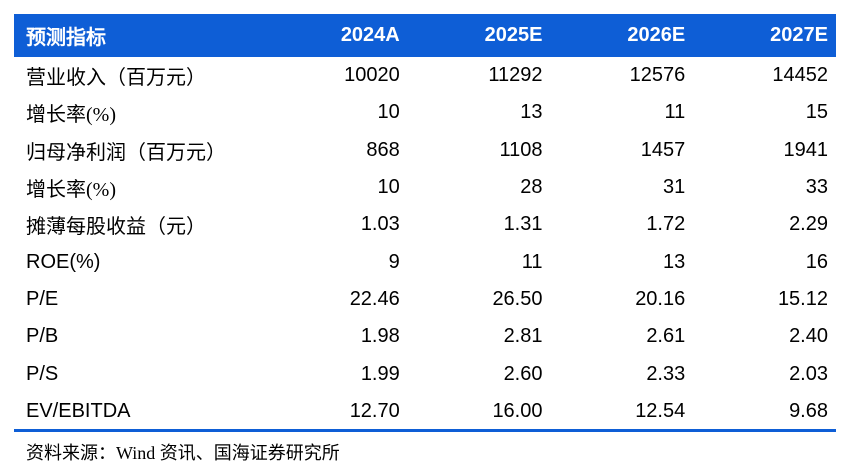 Image resolution: width=848 pixels, height=474 pixels. I want to click on cell-value: 9.68, so click(808, 410).